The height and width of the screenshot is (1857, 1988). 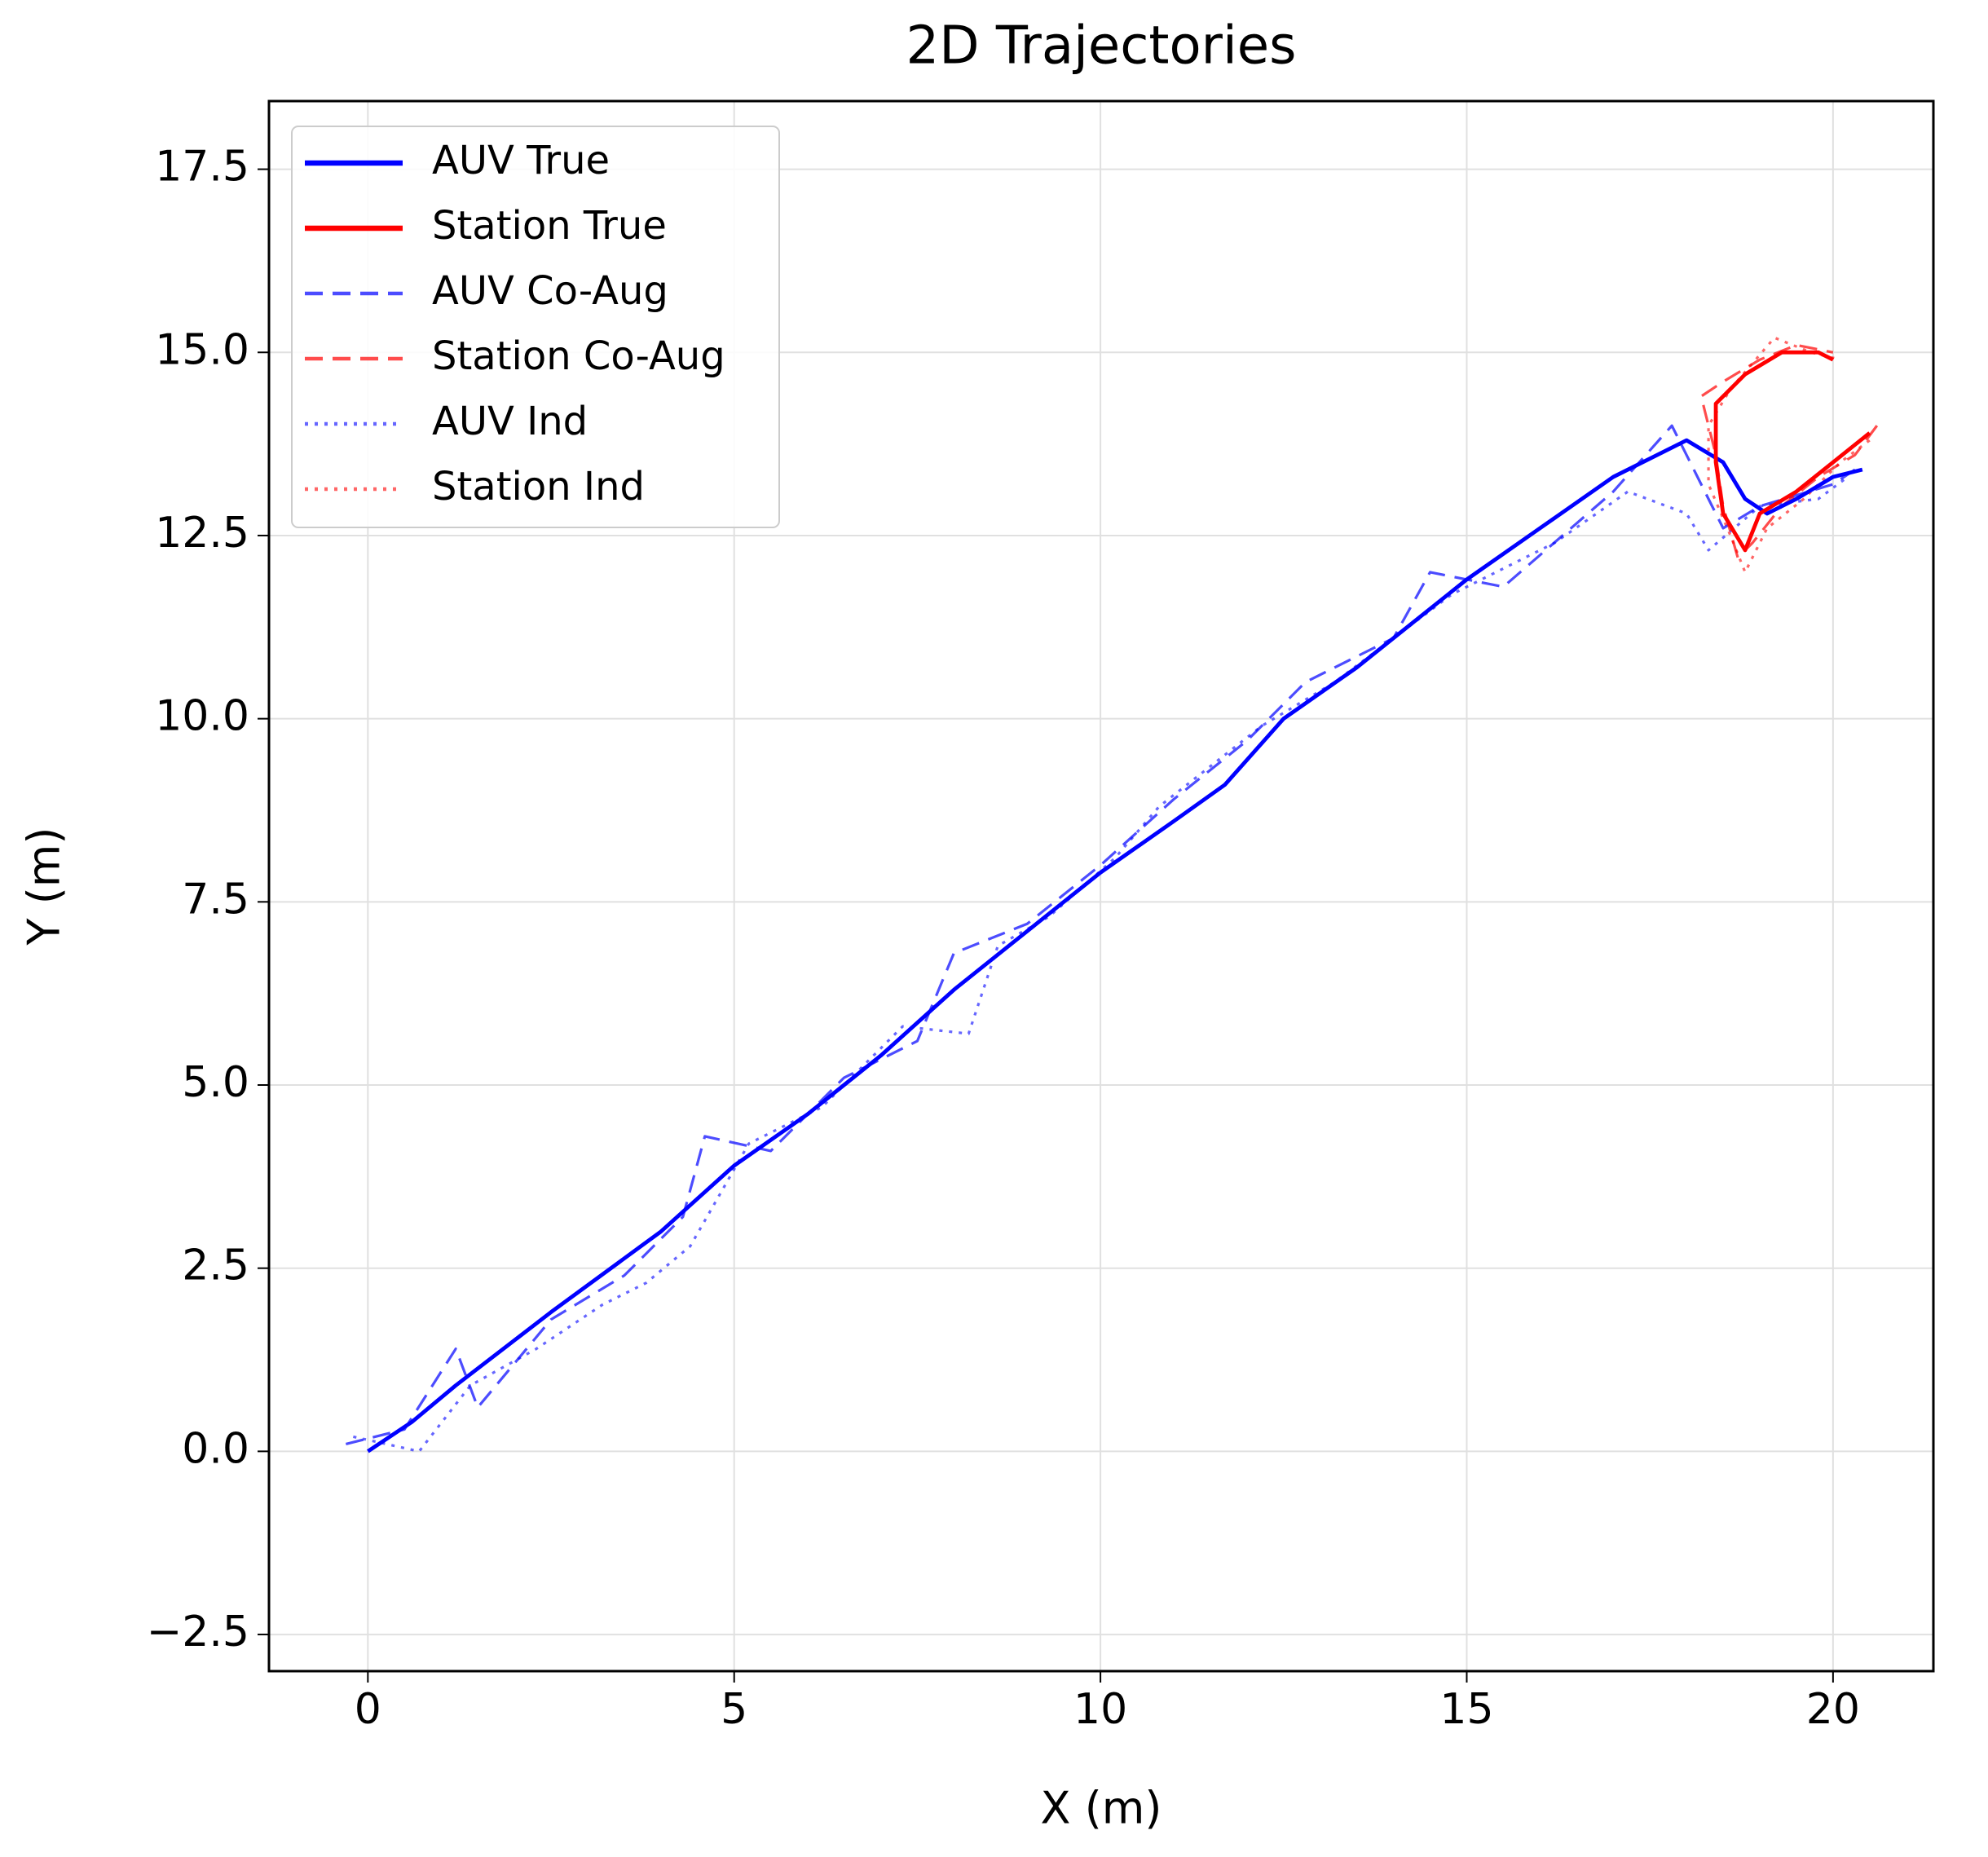 I want to click on legend-label: AUV Ind, so click(x=510, y=421).